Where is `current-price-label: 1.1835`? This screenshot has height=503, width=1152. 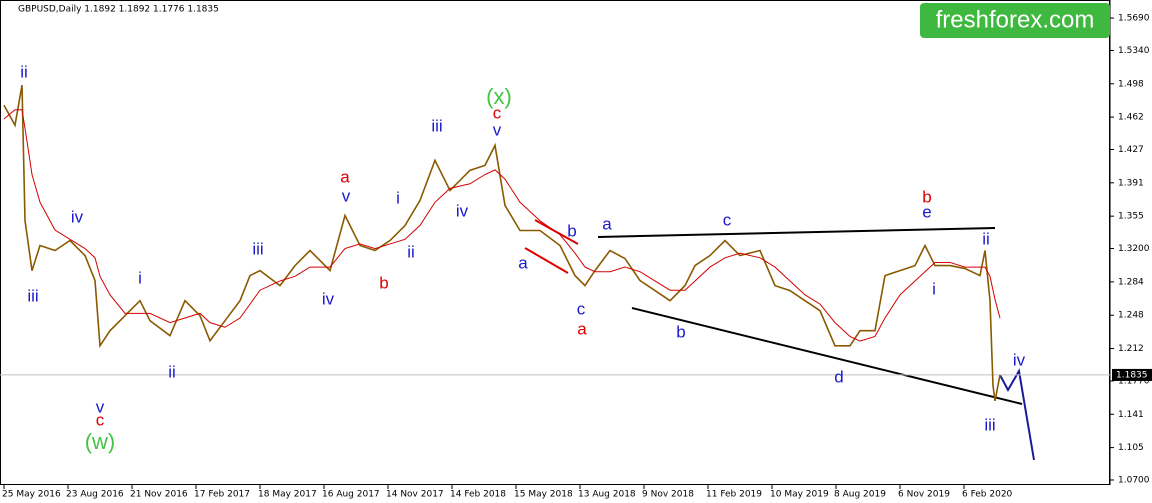 current-price-label: 1.1835 is located at coordinates (1132, 375).